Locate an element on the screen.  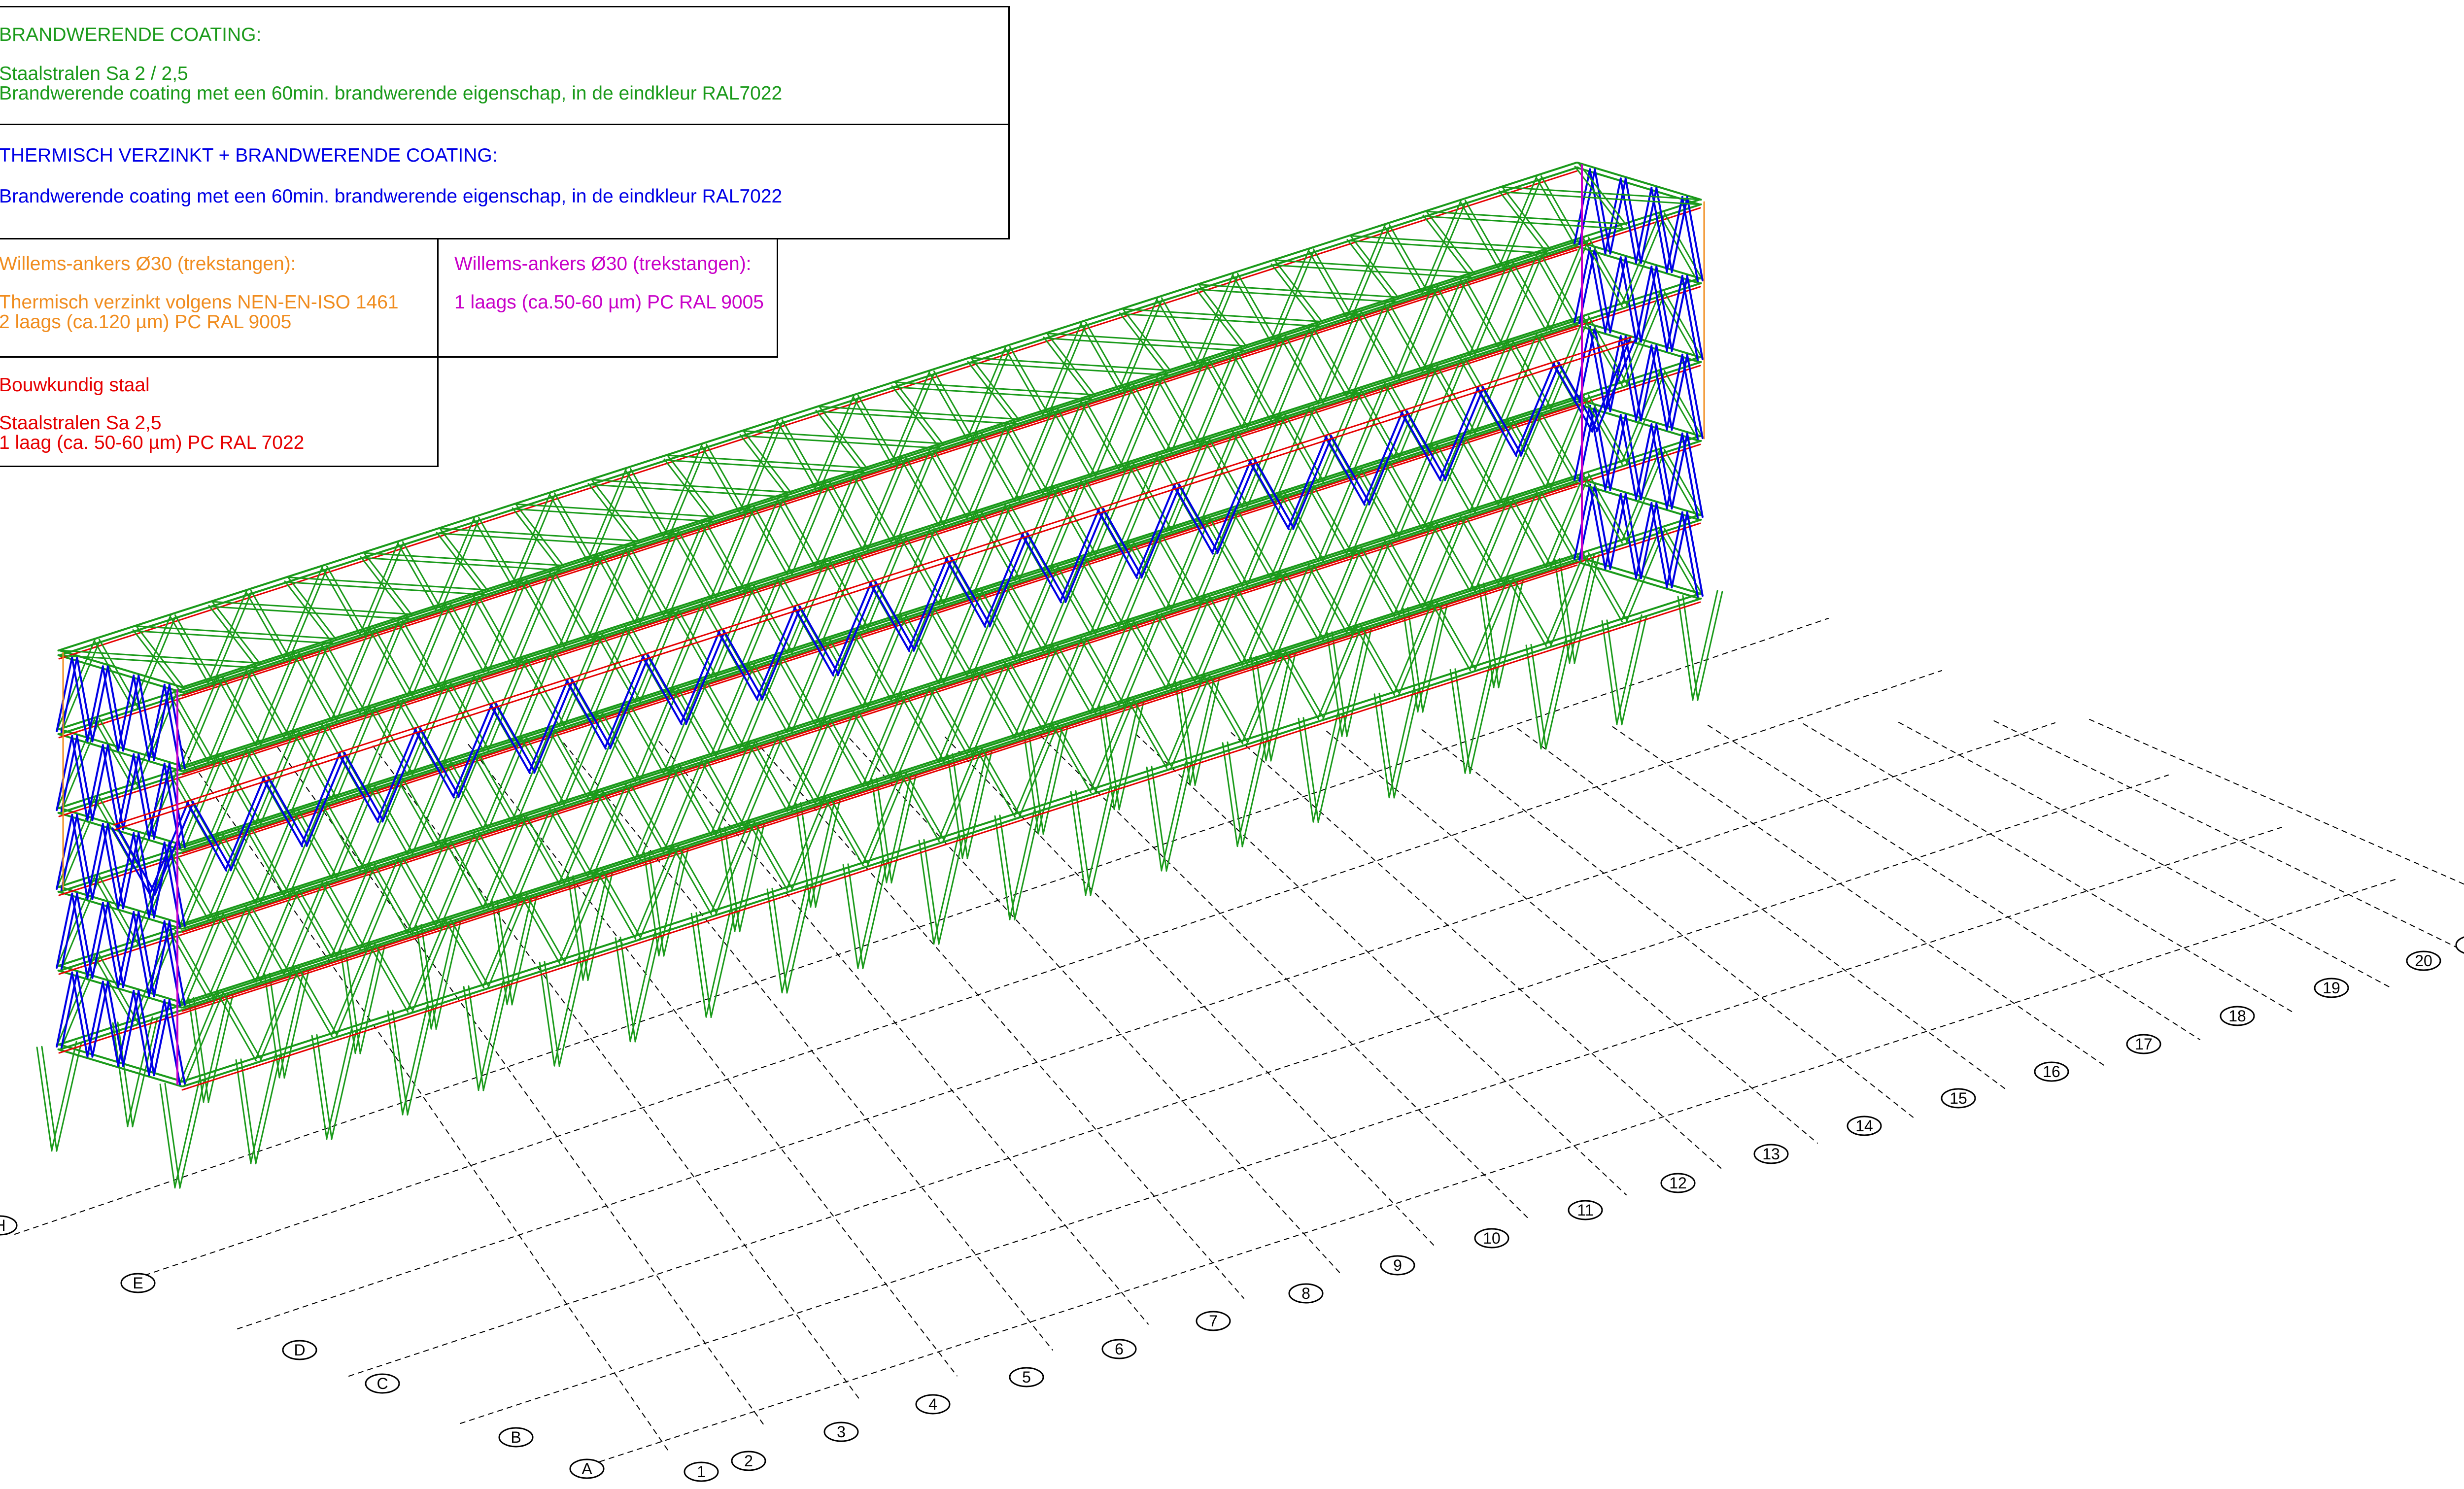
grid-label-9-ellipse is located at coordinates (1397, 1265).